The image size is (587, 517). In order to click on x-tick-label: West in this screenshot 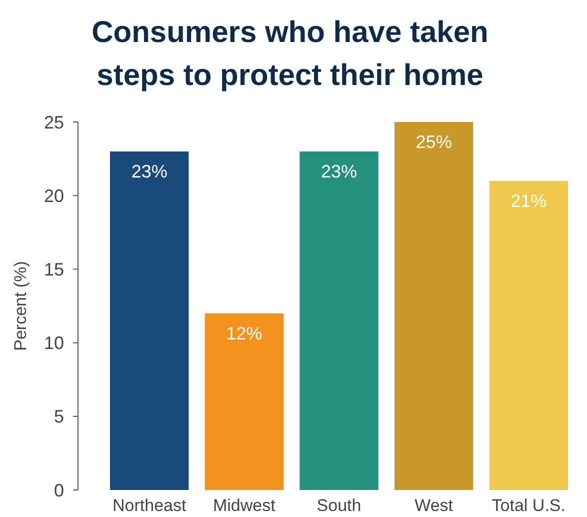, I will do `click(434, 505)`.